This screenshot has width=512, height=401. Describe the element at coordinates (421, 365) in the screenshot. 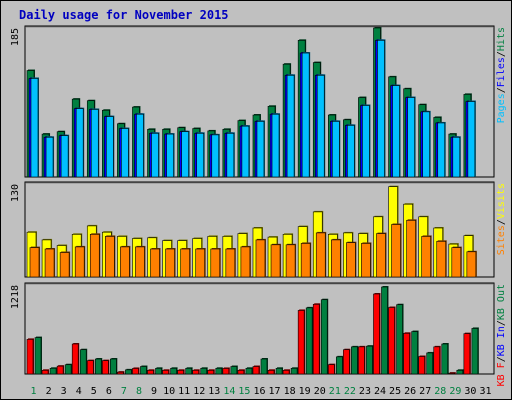

I see `bar-kb-f-day-27-face` at that location.